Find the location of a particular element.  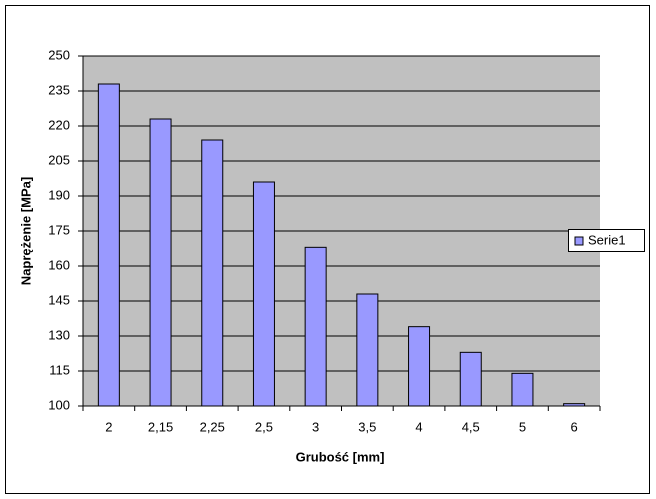

y-tick-label: 235 is located at coordinates (59, 89).